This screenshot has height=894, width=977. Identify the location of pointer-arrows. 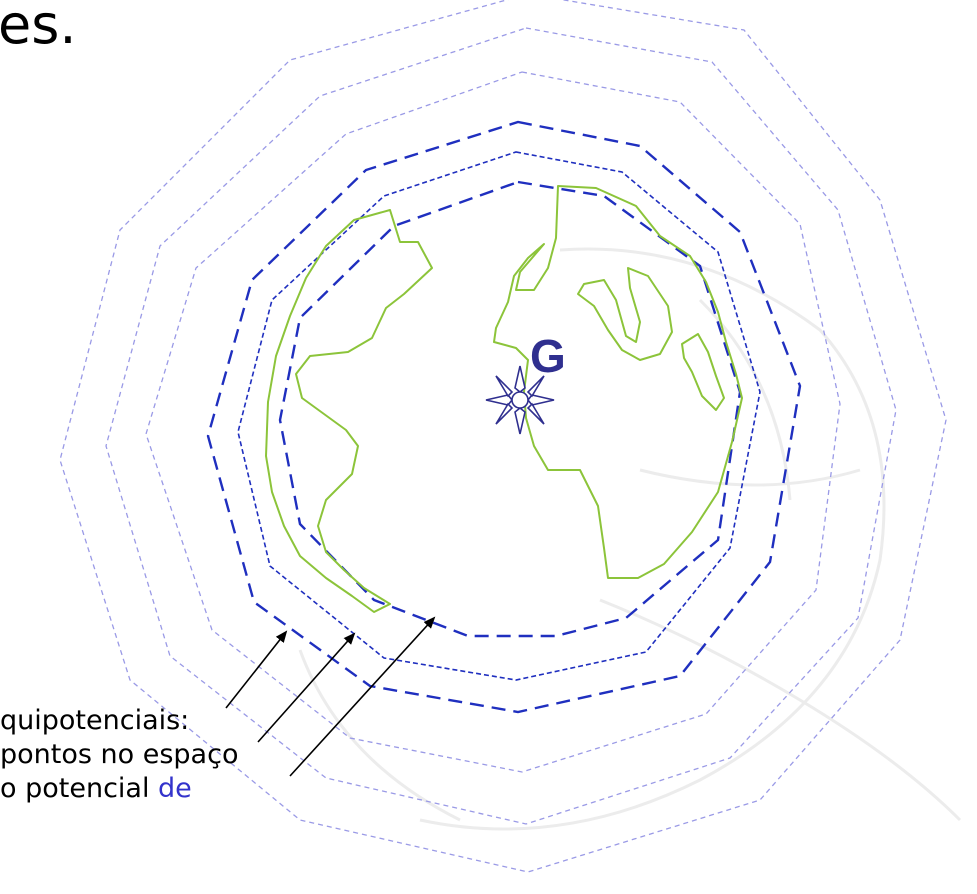
(330, 696).